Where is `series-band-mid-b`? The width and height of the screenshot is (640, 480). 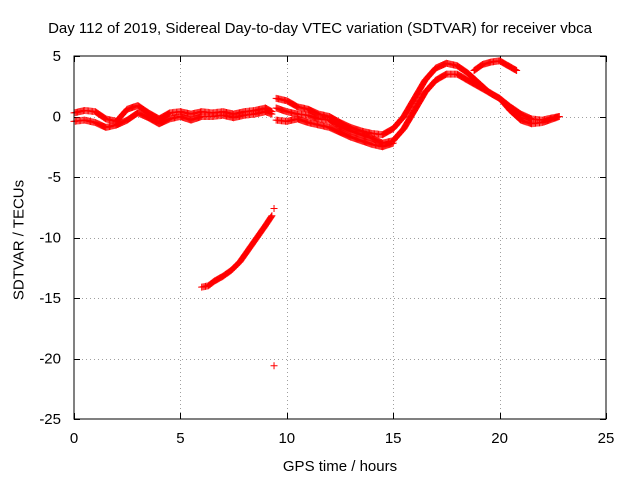 series-band-mid-b is located at coordinates (417, 108).